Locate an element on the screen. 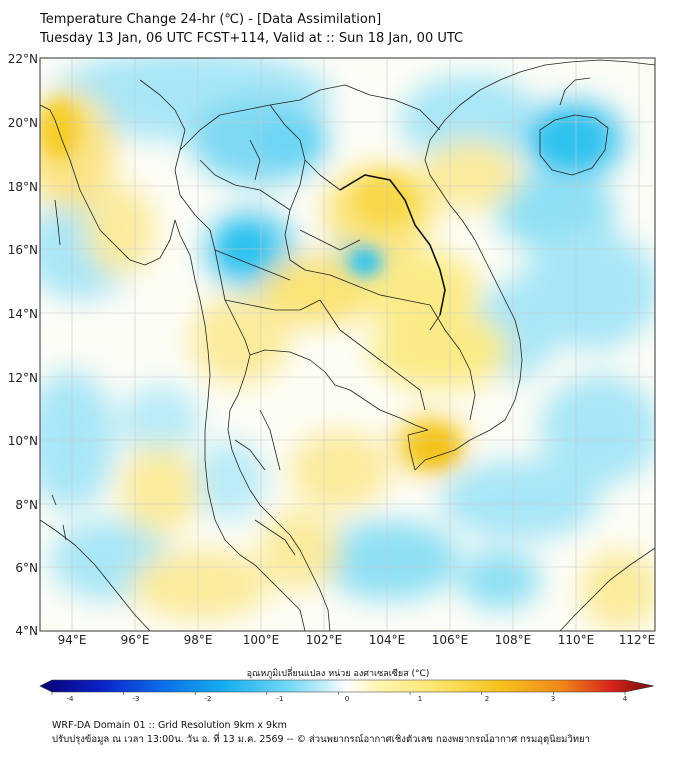  colorbar-tick: 3 is located at coordinates (553, 699).